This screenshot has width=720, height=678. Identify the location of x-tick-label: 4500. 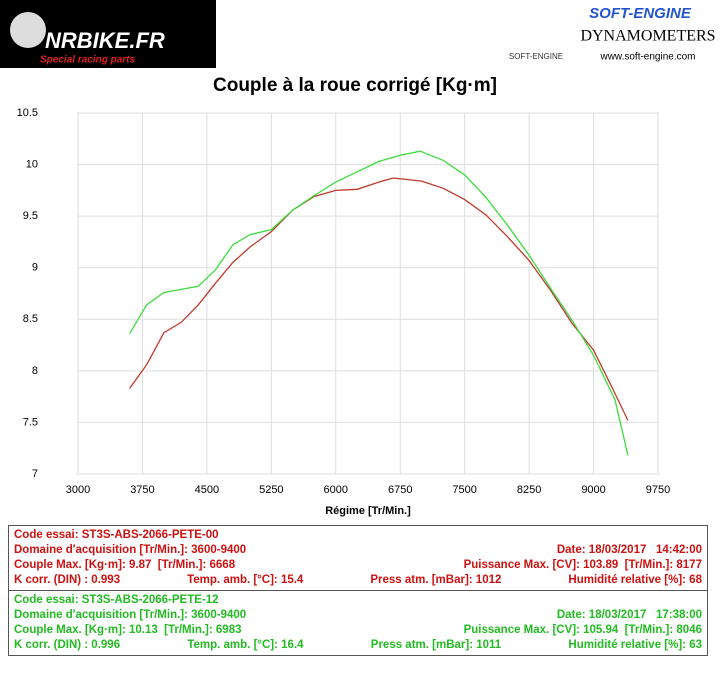
(207, 490).